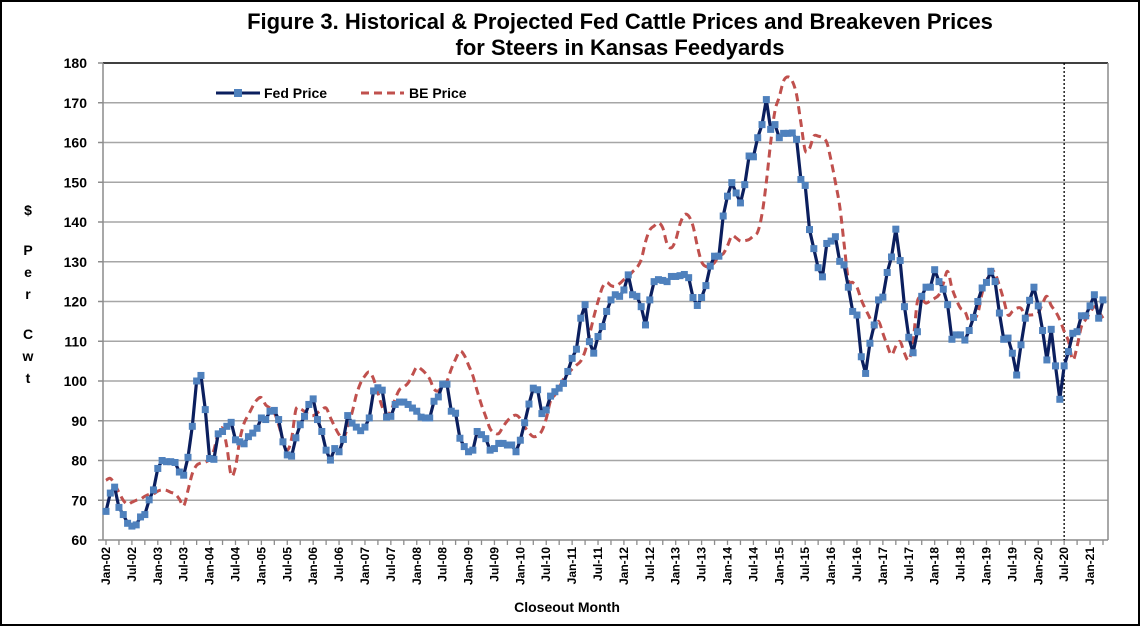 The image size is (1140, 626). What do you see at coordinates (287, 564) in the screenshot?
I see `x-tick-label: Jul-05` at bounding box center [287, 564].